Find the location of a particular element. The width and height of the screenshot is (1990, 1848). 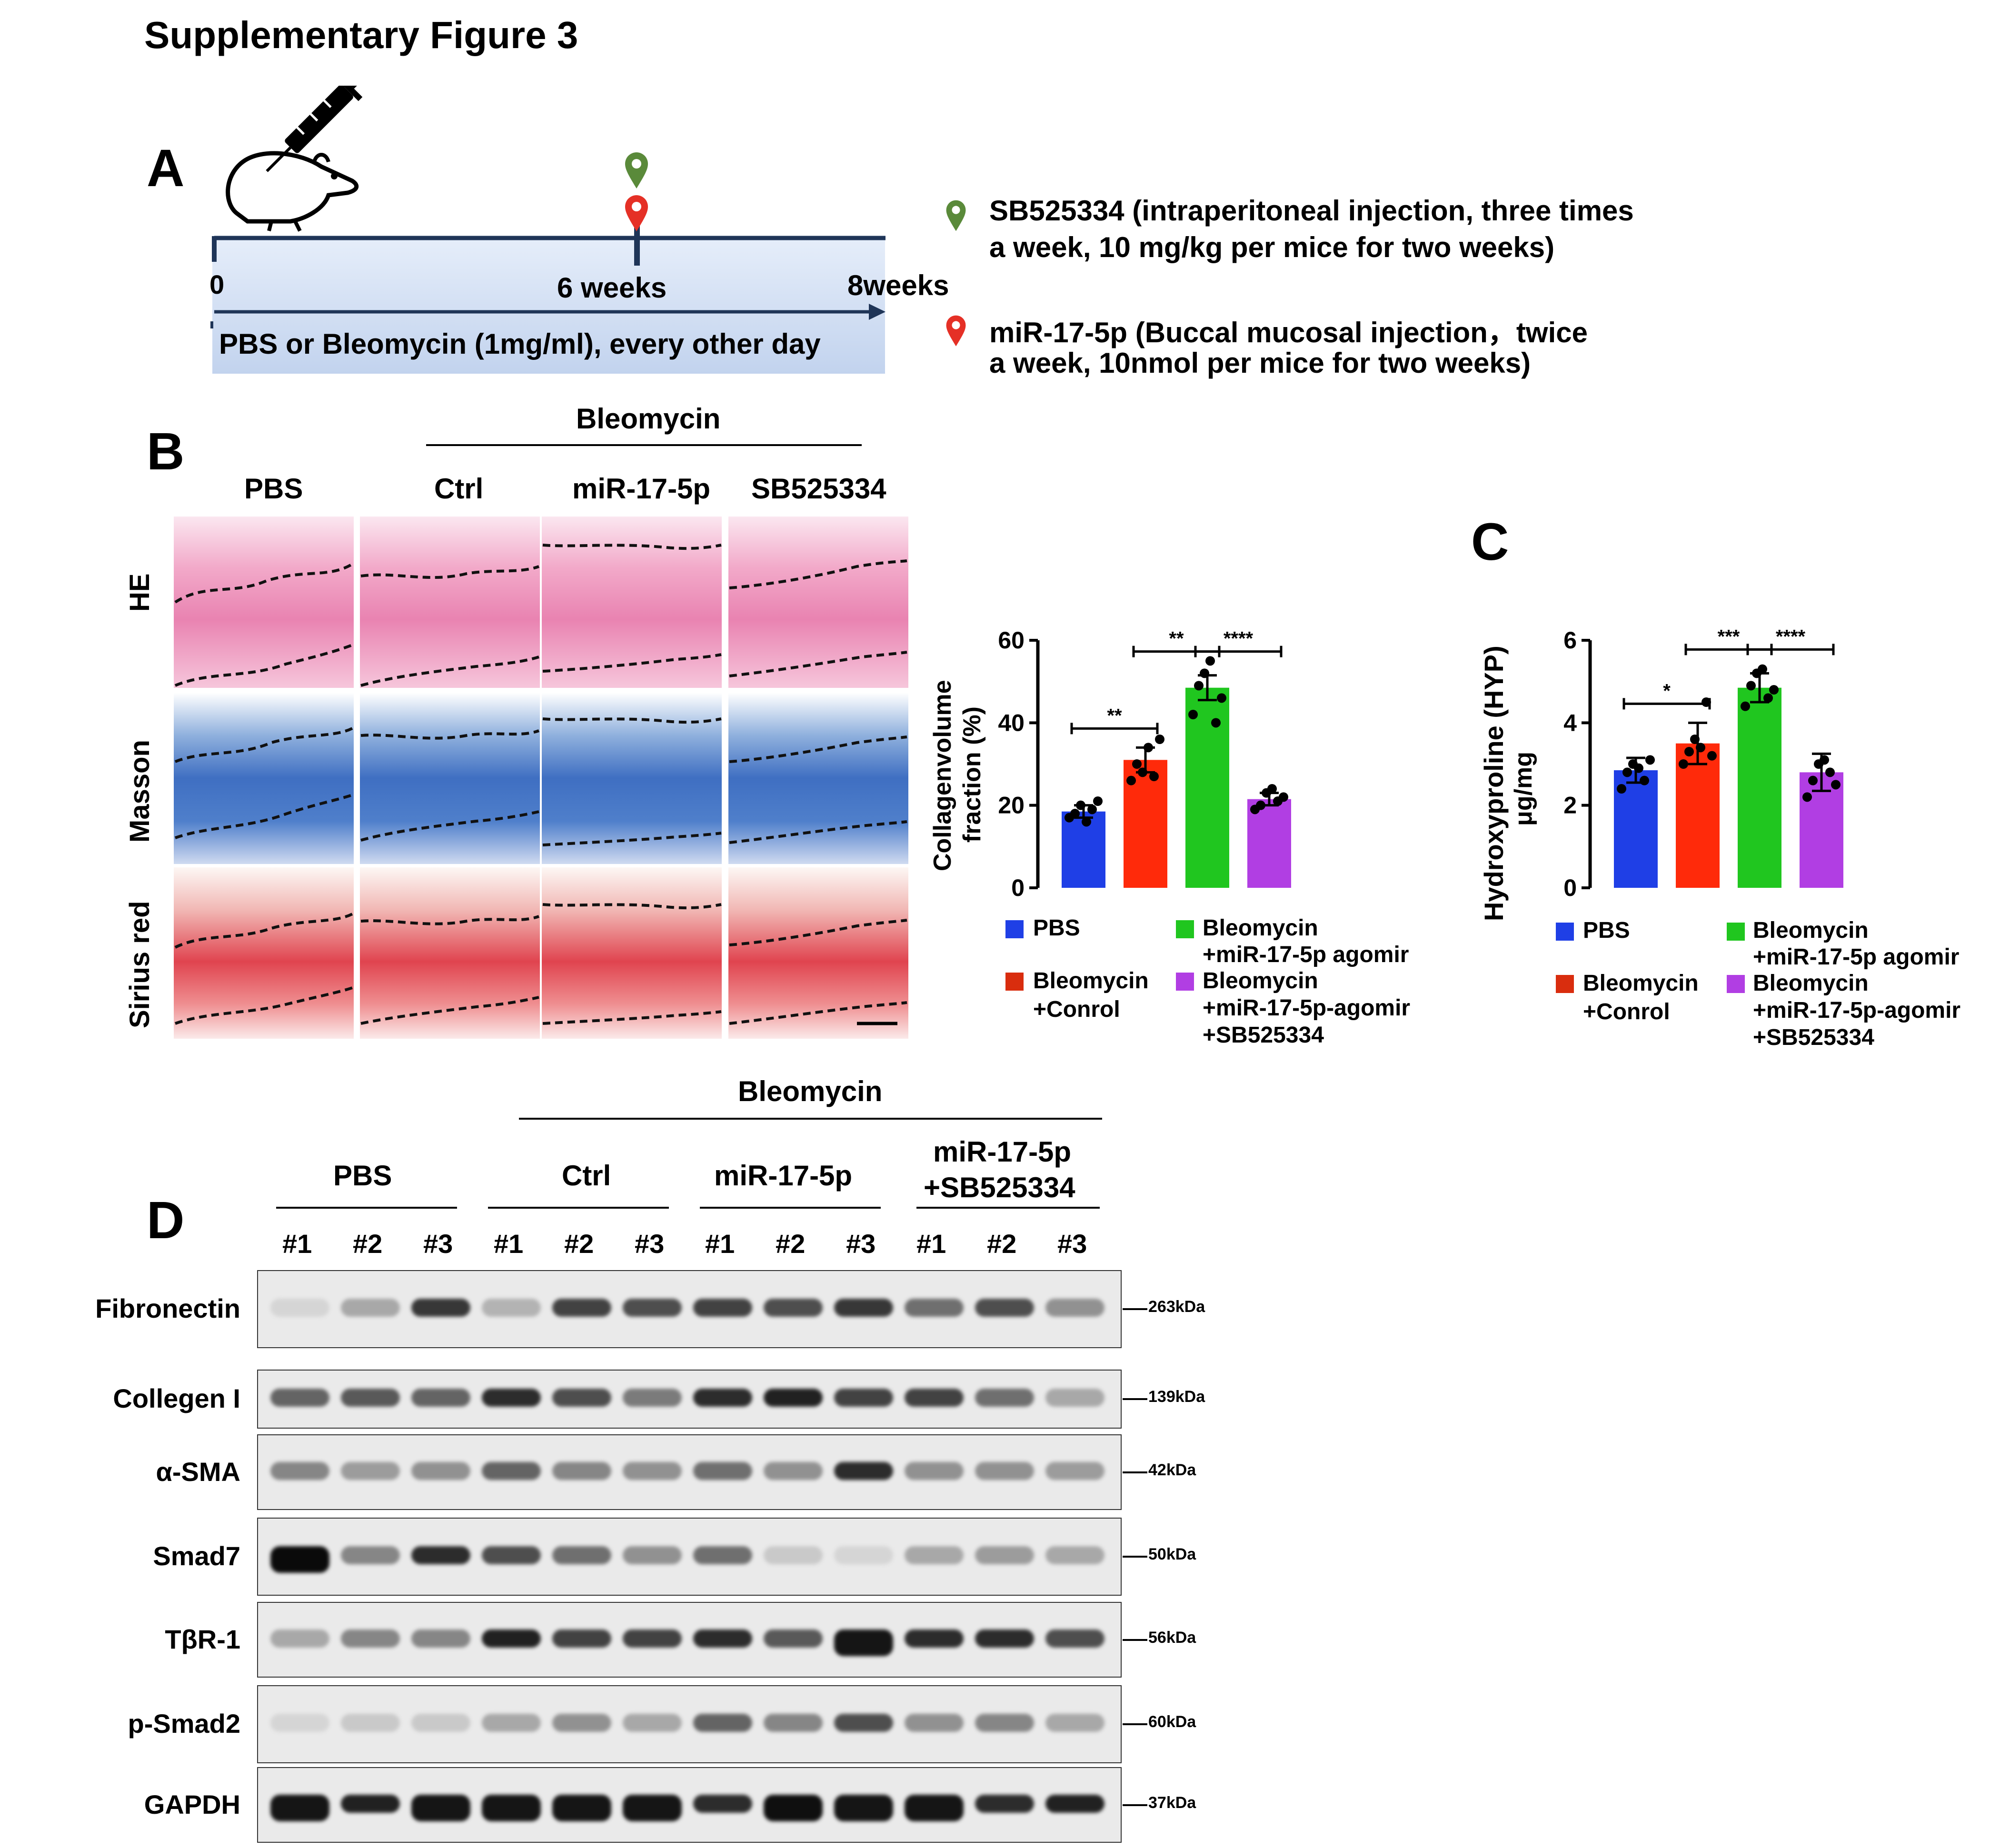

tissue-masson-sb525334 is located at coordinates (818, 778).